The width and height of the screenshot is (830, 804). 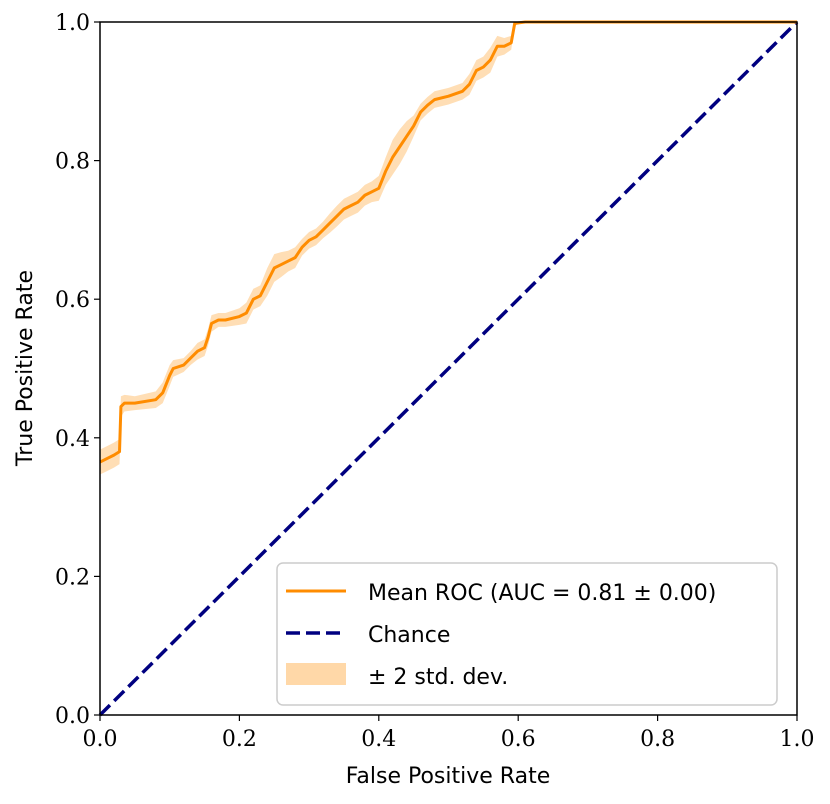 What do you see at coordinates (72, 439) in the screenshot?
I see `y-tick-label: 0.4` at bounding box center [72, 439].